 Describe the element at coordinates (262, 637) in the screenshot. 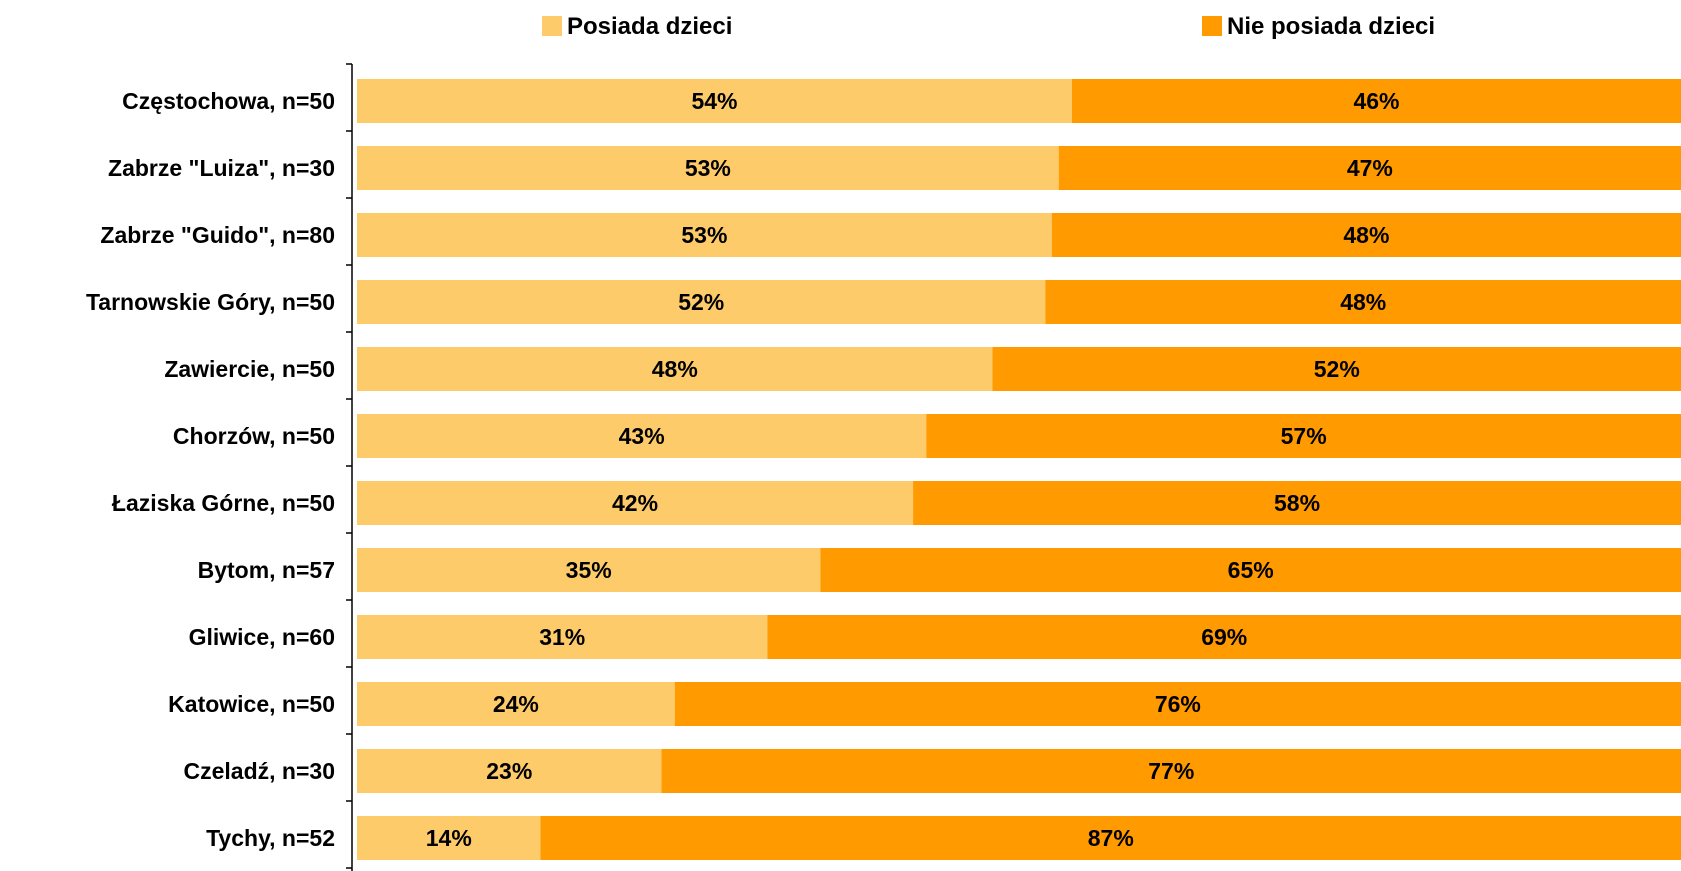

I see `category-label-gliwice-n-60: Gliwice, n=60` at that location.